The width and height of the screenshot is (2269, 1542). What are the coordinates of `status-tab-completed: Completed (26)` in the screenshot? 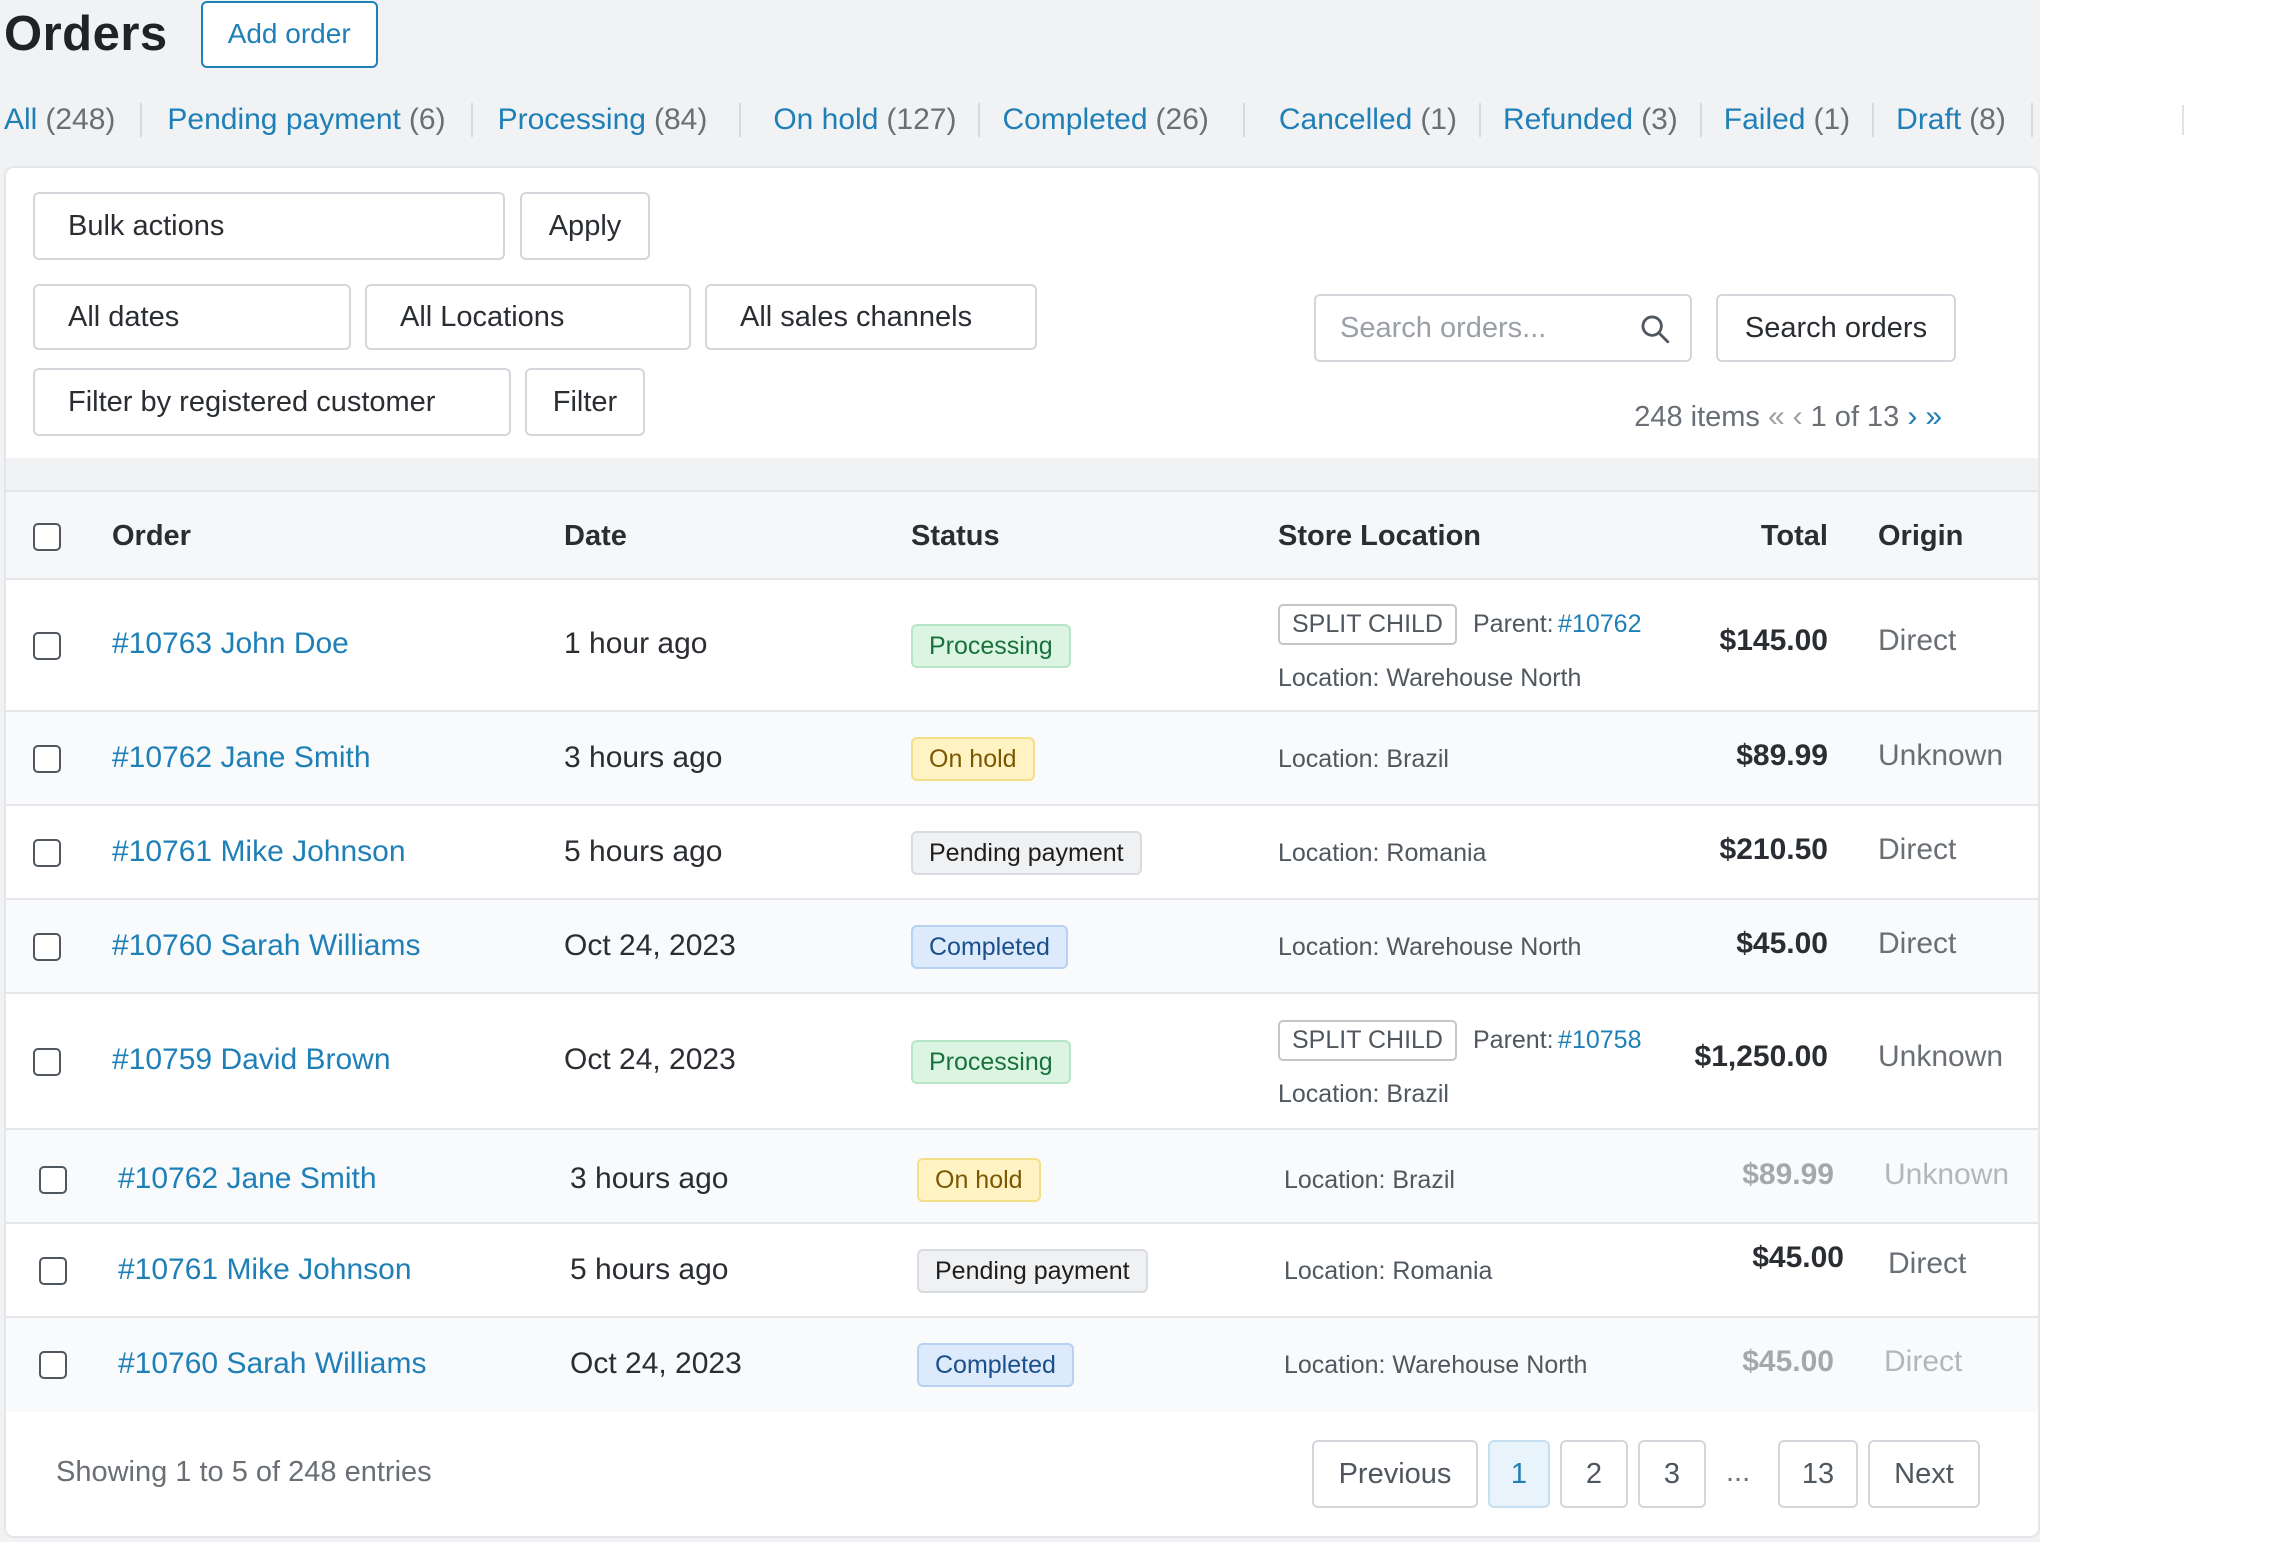 It's located at (1105, 120).